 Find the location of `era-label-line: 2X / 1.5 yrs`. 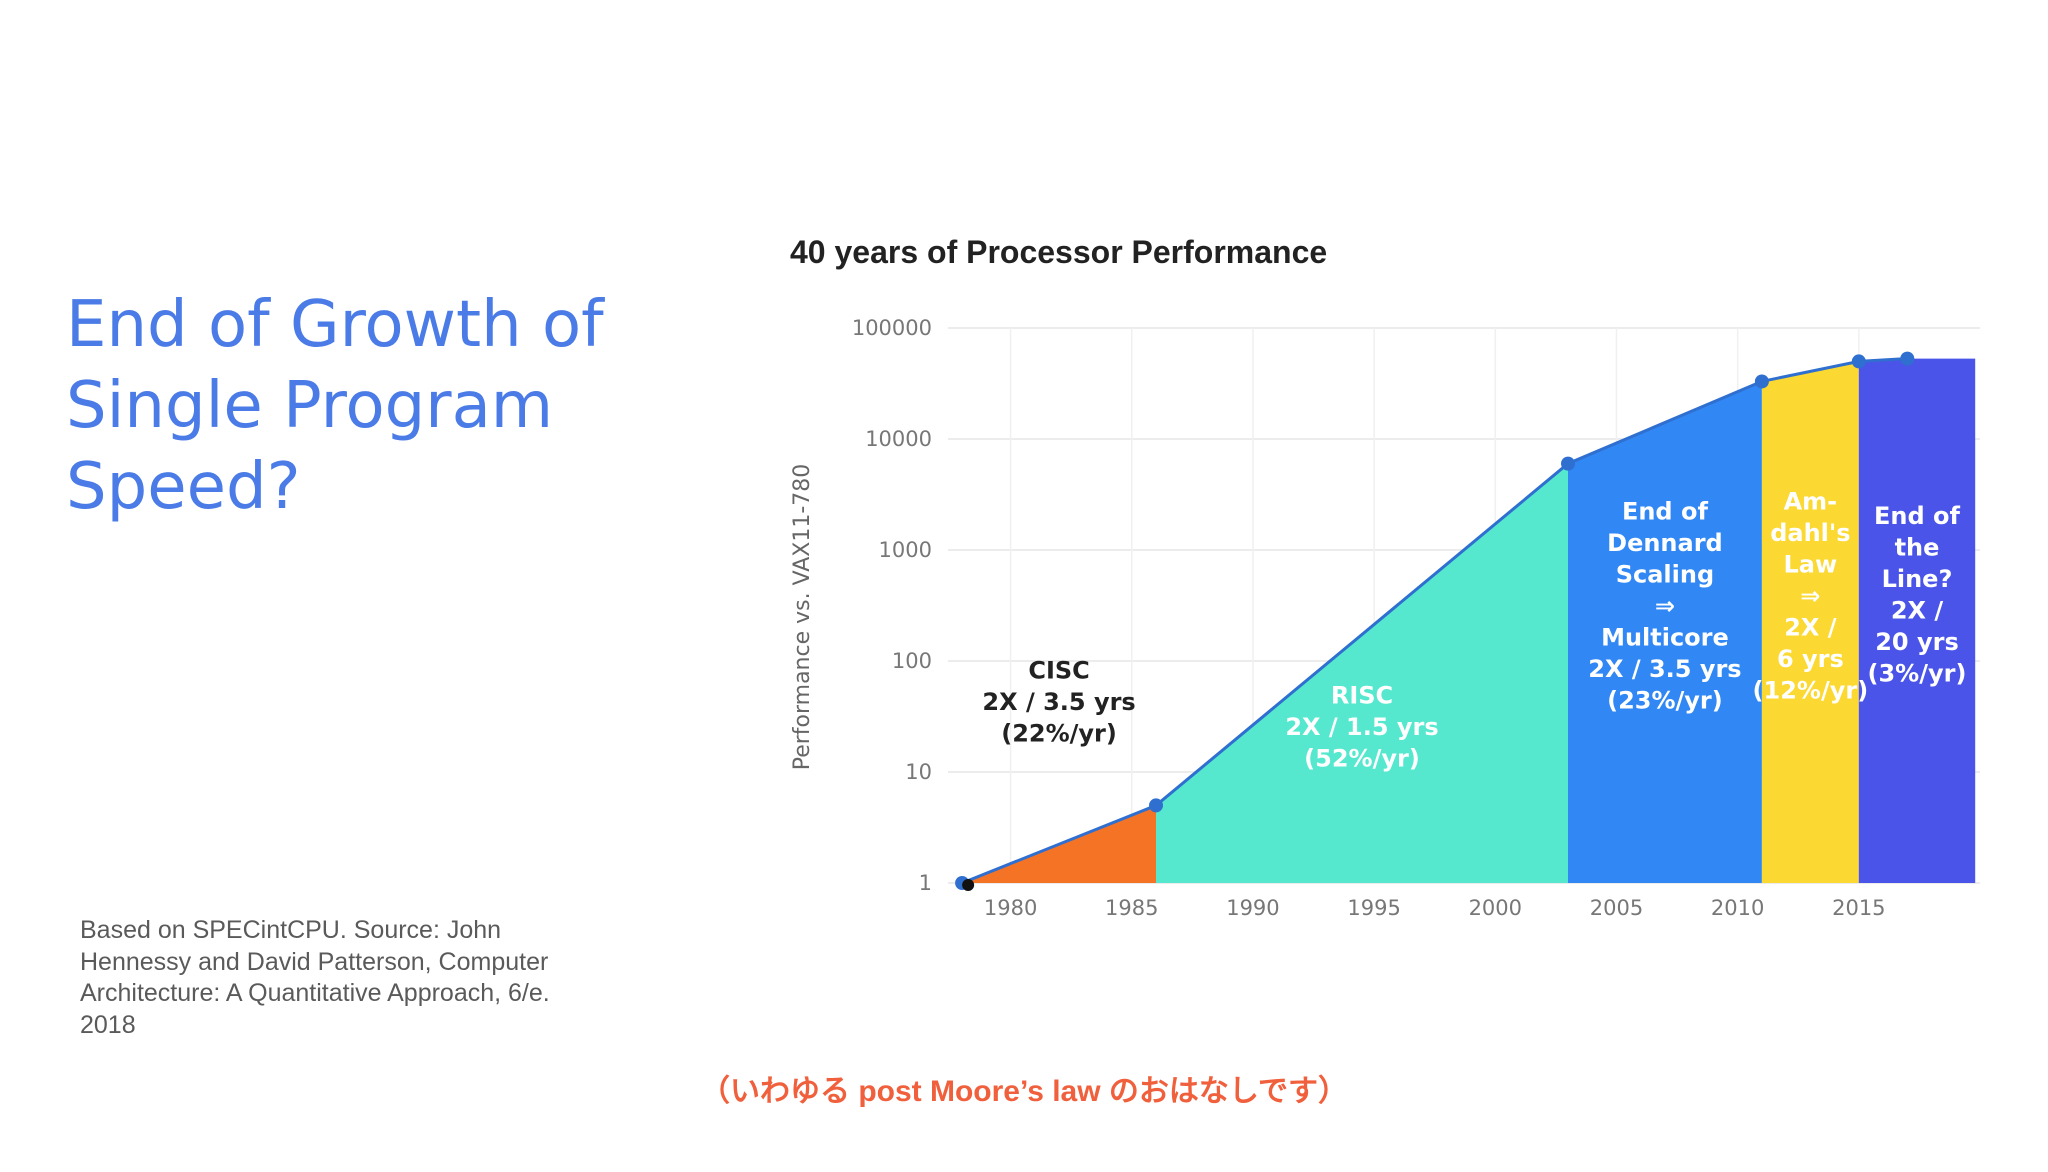

era-label-line: 2X / 1.5 yrs is located at coordinates (1361, 727).